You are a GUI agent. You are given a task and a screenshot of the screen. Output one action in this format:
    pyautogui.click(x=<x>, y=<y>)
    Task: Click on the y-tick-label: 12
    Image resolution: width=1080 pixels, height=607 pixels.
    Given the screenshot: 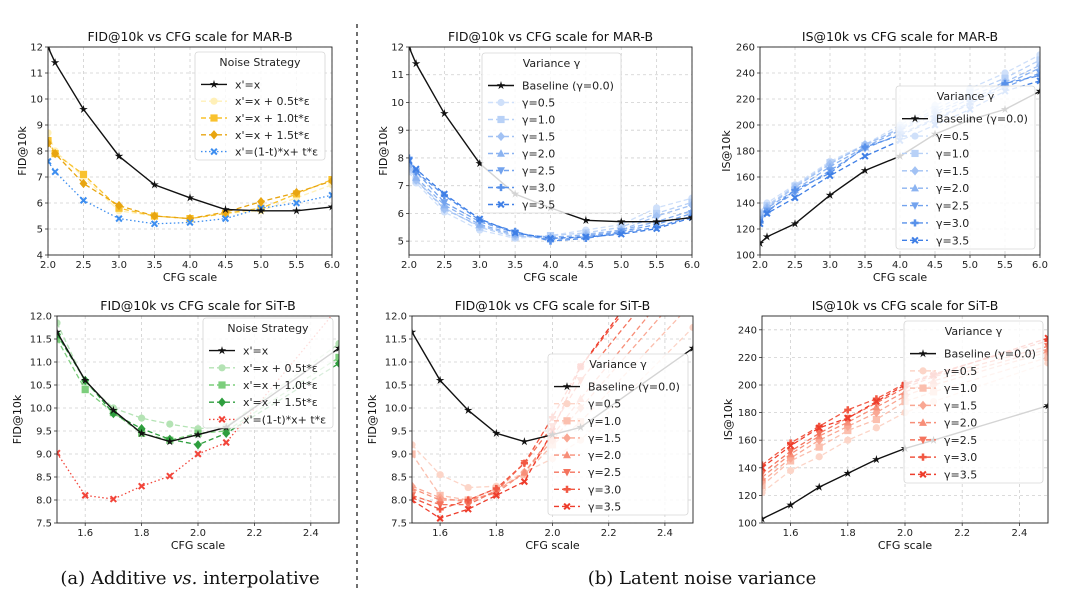 What is the action you would take?
    pyautogui.click(x=36, y=48)
    